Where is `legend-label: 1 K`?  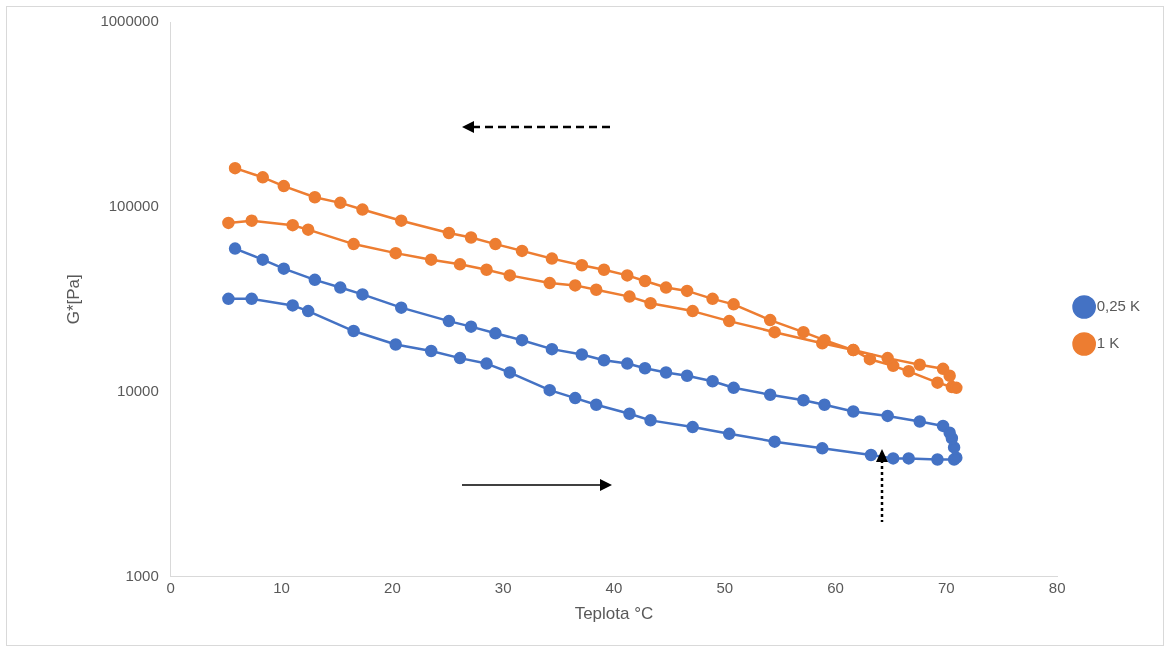 legend-label: 1 K is located at coordinates (1108, 343).